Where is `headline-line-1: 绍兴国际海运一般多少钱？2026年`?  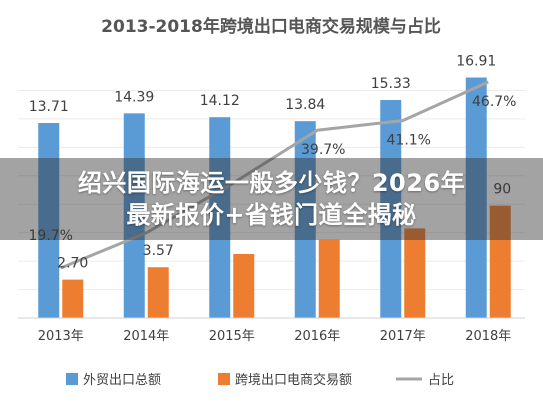
headline-line-1: 绍兴国际海运一般多少钱？2026年 is located at coordinates (271, 183).